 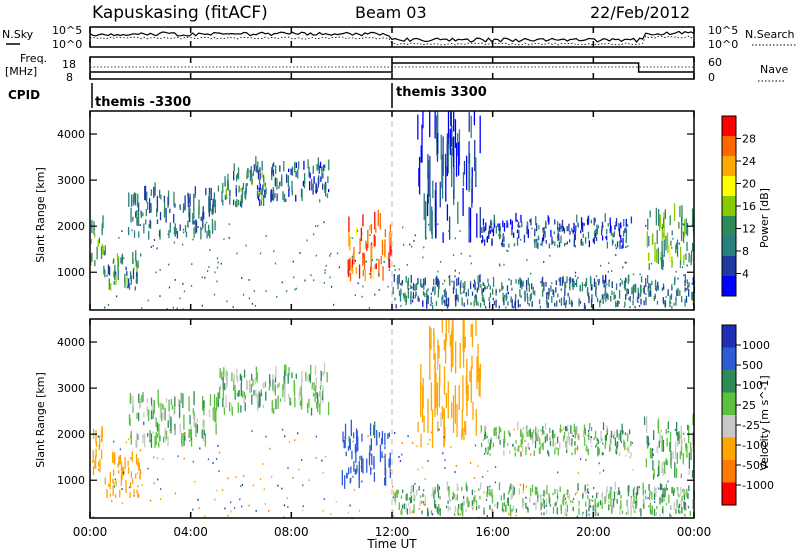 I want to click on colorbar-segment, so click(x=729, y=126).